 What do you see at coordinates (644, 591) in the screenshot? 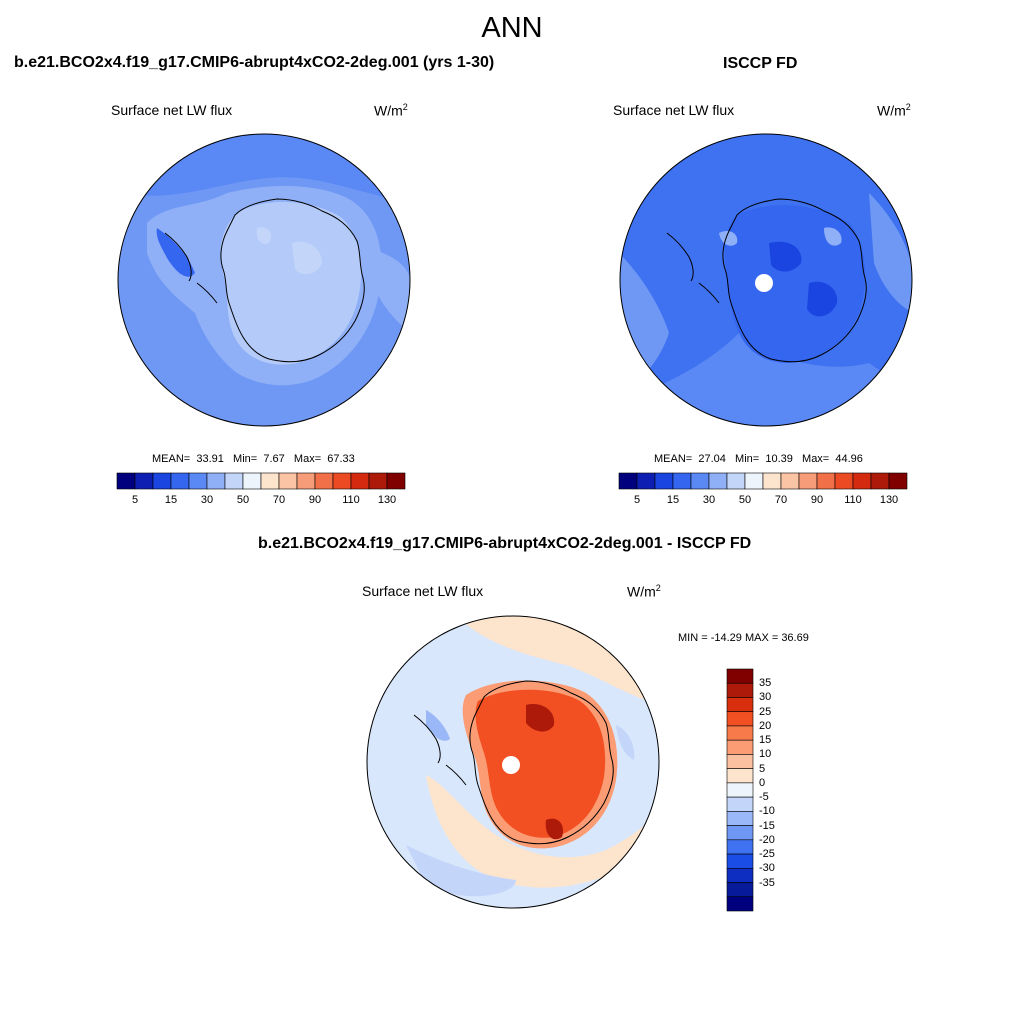
I see `units-label-diff: W/m2` at bounding box center [644, 591].